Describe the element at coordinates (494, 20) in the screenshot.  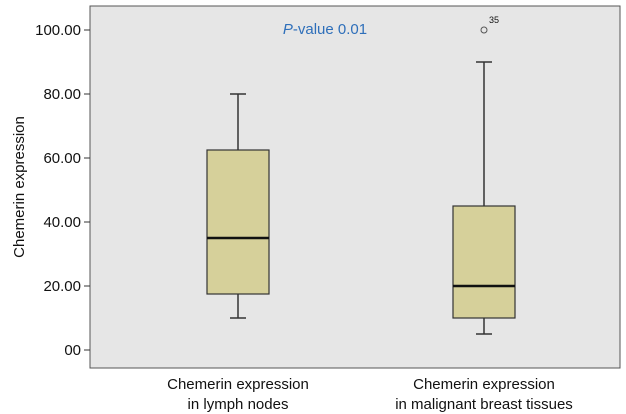
I see `outlier-label: 35` at that location.